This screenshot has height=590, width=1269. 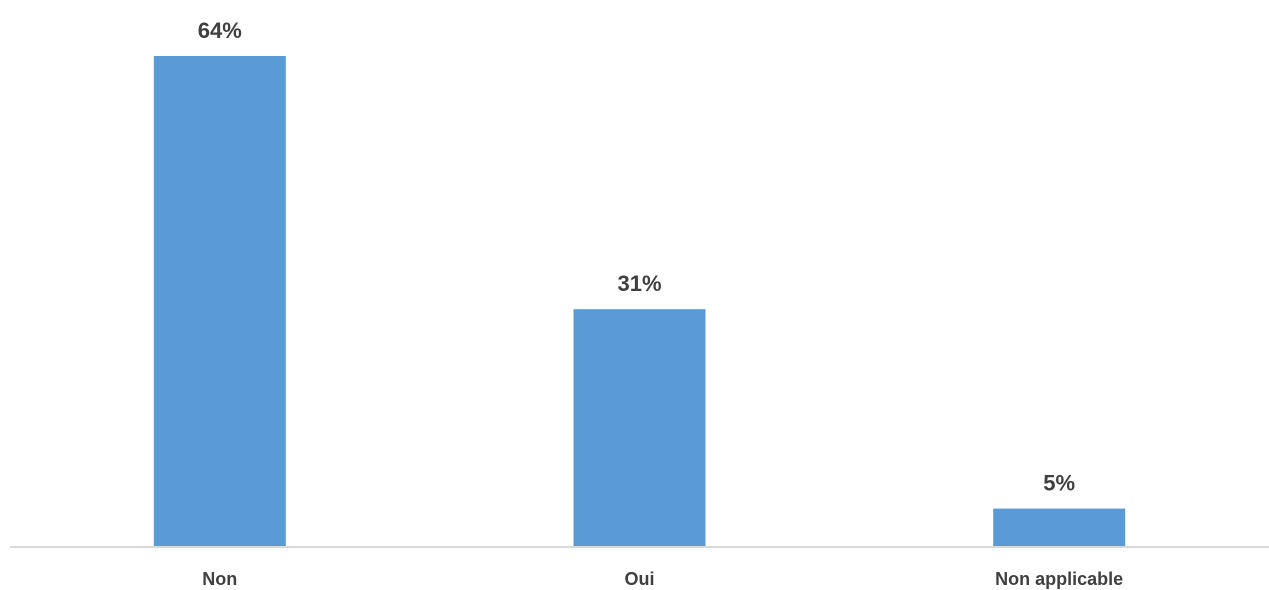 What do you see at coordinates (640, 579) in the screenshot?
I see `category-label-oui: Oui` at bounding box center [640, 579].